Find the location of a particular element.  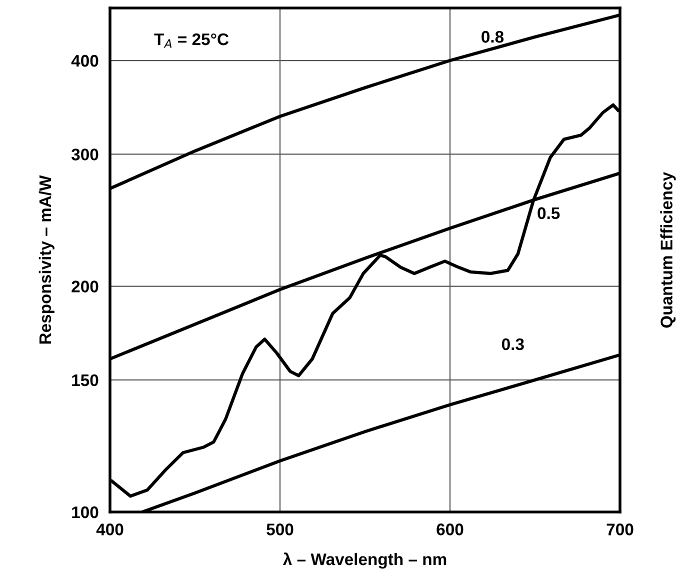

x-axis-title: λ – Wavelength – nm is located at coordinates (364, 560).